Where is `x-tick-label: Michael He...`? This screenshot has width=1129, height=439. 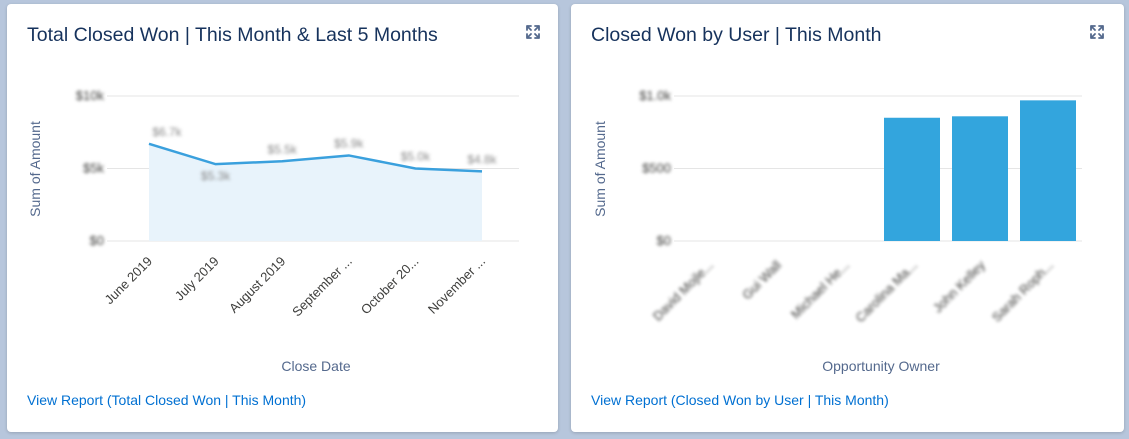 x-tick-label: Michael He... is located at coordinates (820, 290).